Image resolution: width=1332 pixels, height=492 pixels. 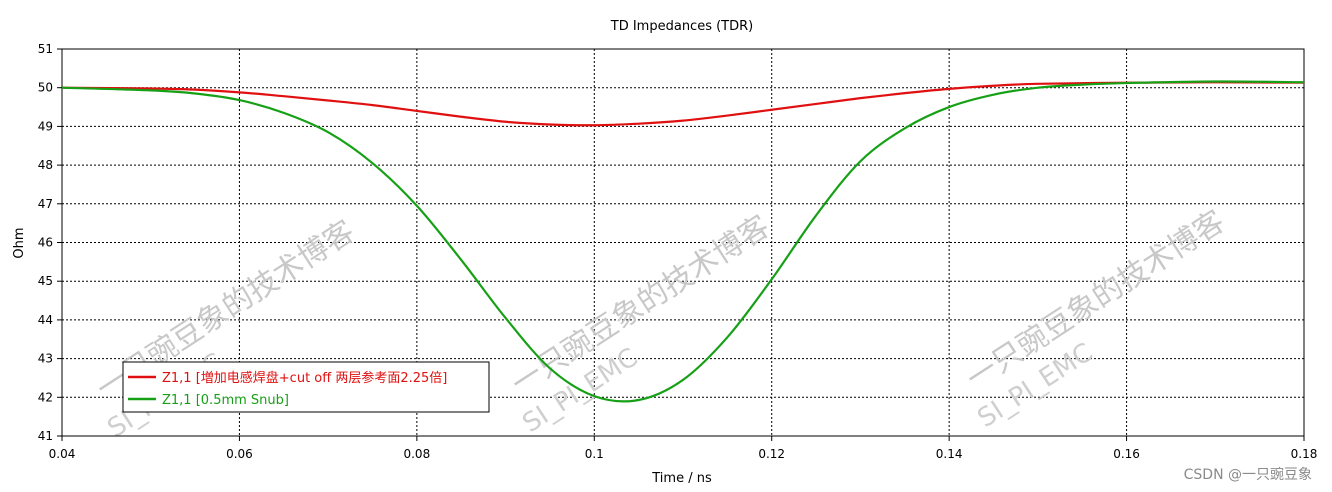 I want to click on legend-box, so click(x=306, y=387).